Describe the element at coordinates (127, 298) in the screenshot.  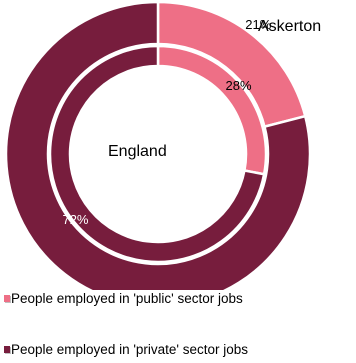
I see `legend-label-public: People employed in 'public' sector jobs` at that location.